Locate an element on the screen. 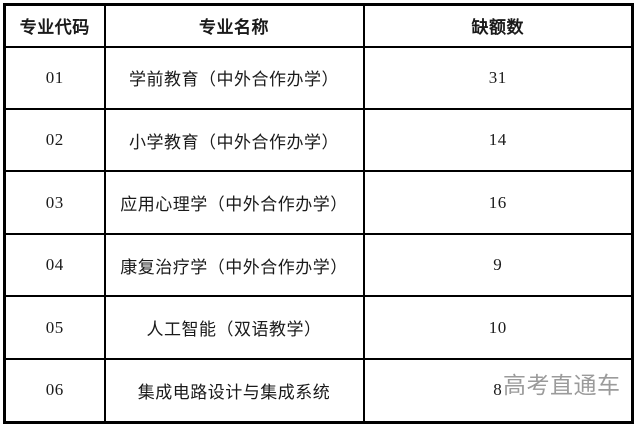  vacancy-cell: 31 is located at coordinates (498, 77).